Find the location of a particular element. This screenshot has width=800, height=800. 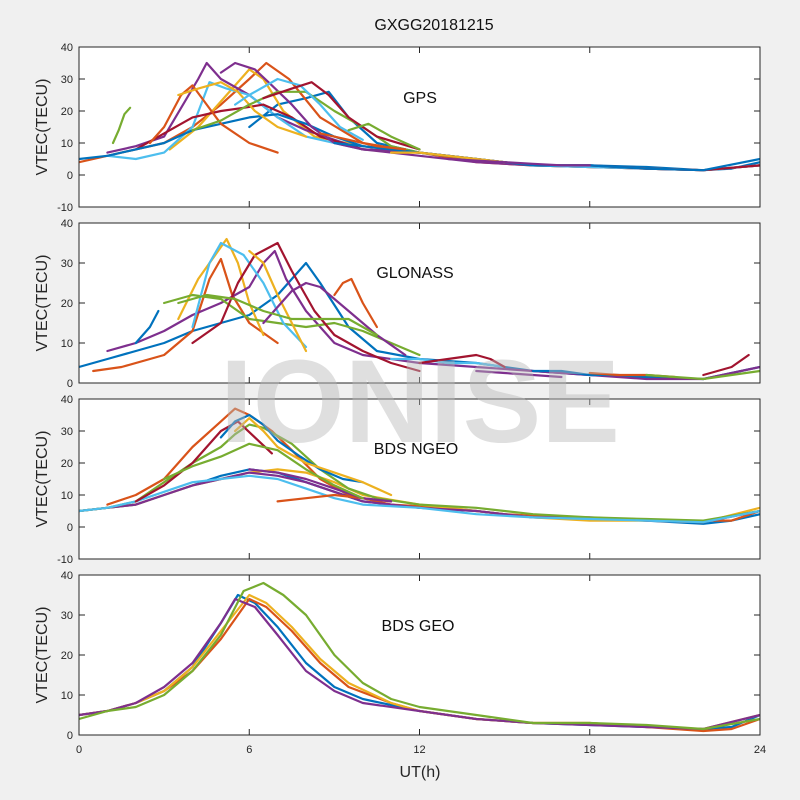

panel-label: BDS NGEO is located at coordinates (416, 449).